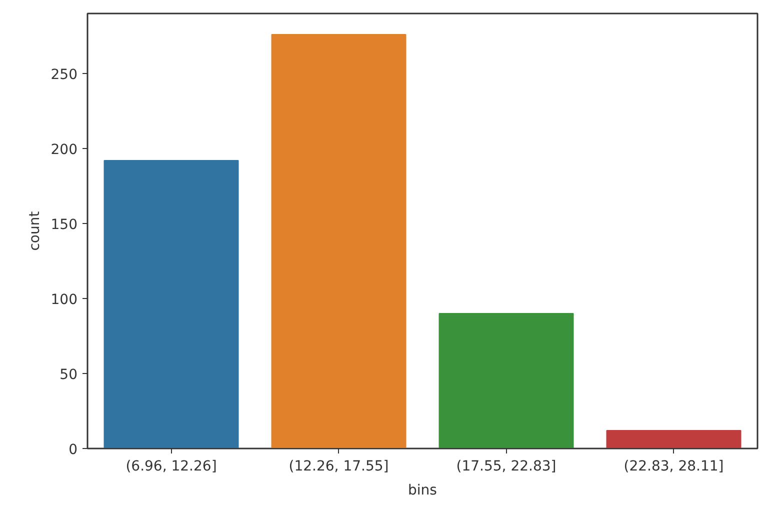  What do you see at coordinates (506, 466) in the screenshot?
I see `x-tick-label: (17.55, 22.83]` at bounding box center [506, 466].